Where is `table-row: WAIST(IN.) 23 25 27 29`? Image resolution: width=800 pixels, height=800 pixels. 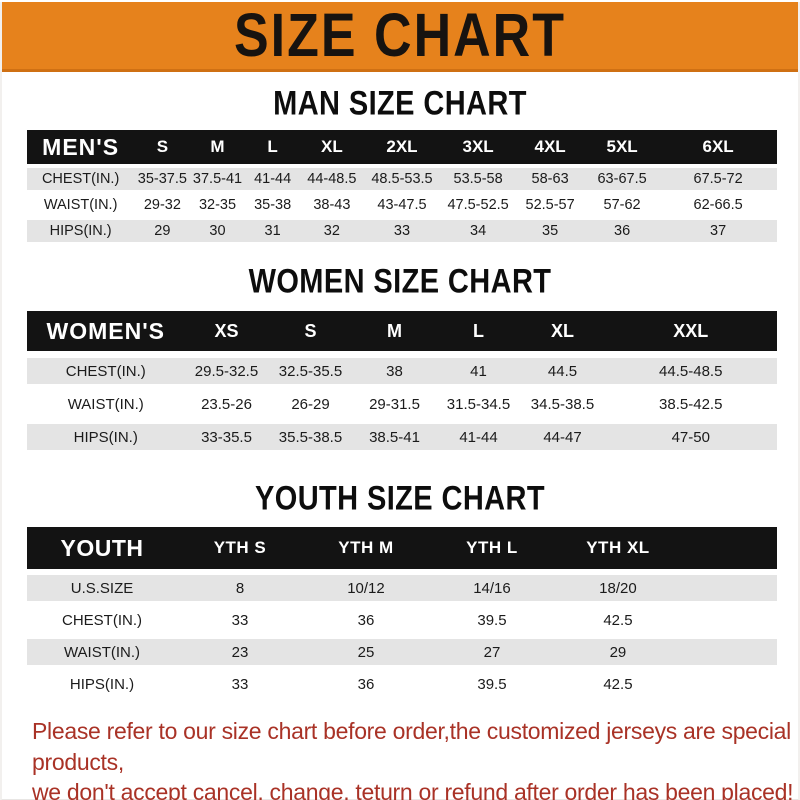 table-row: WAIST(IN.) 23 25 27 29 is located at coordinates (402, 652).